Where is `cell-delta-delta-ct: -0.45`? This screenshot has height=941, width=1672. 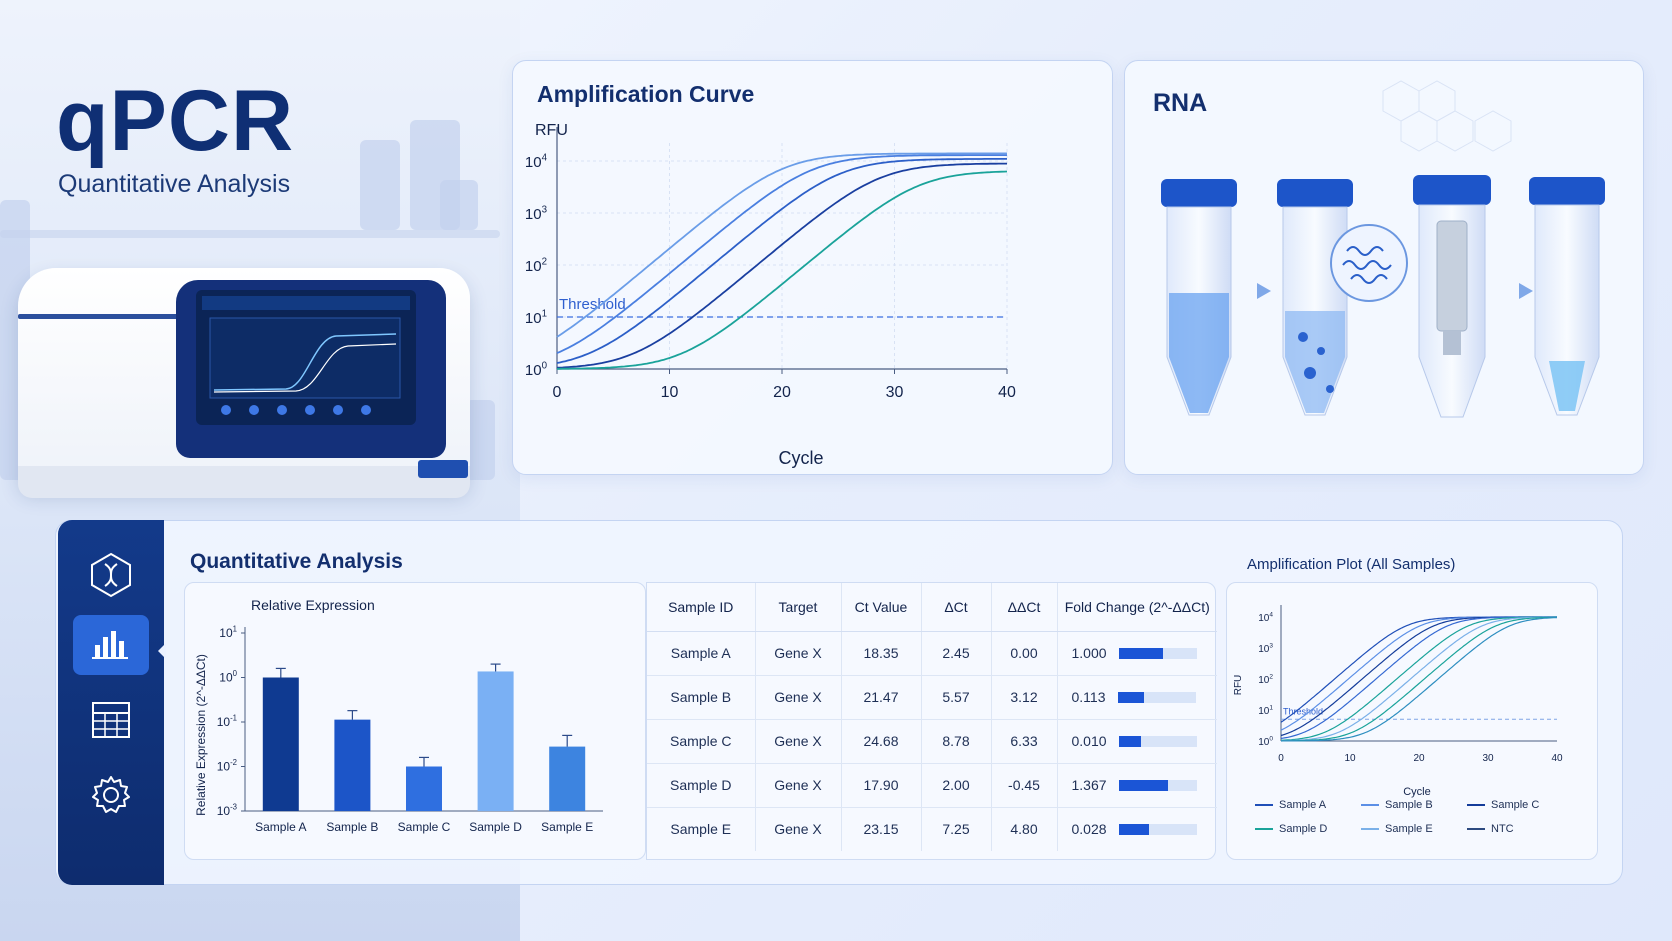 cell-delta-delta-ct: -0.45 is located at coordinates (1024, 785).